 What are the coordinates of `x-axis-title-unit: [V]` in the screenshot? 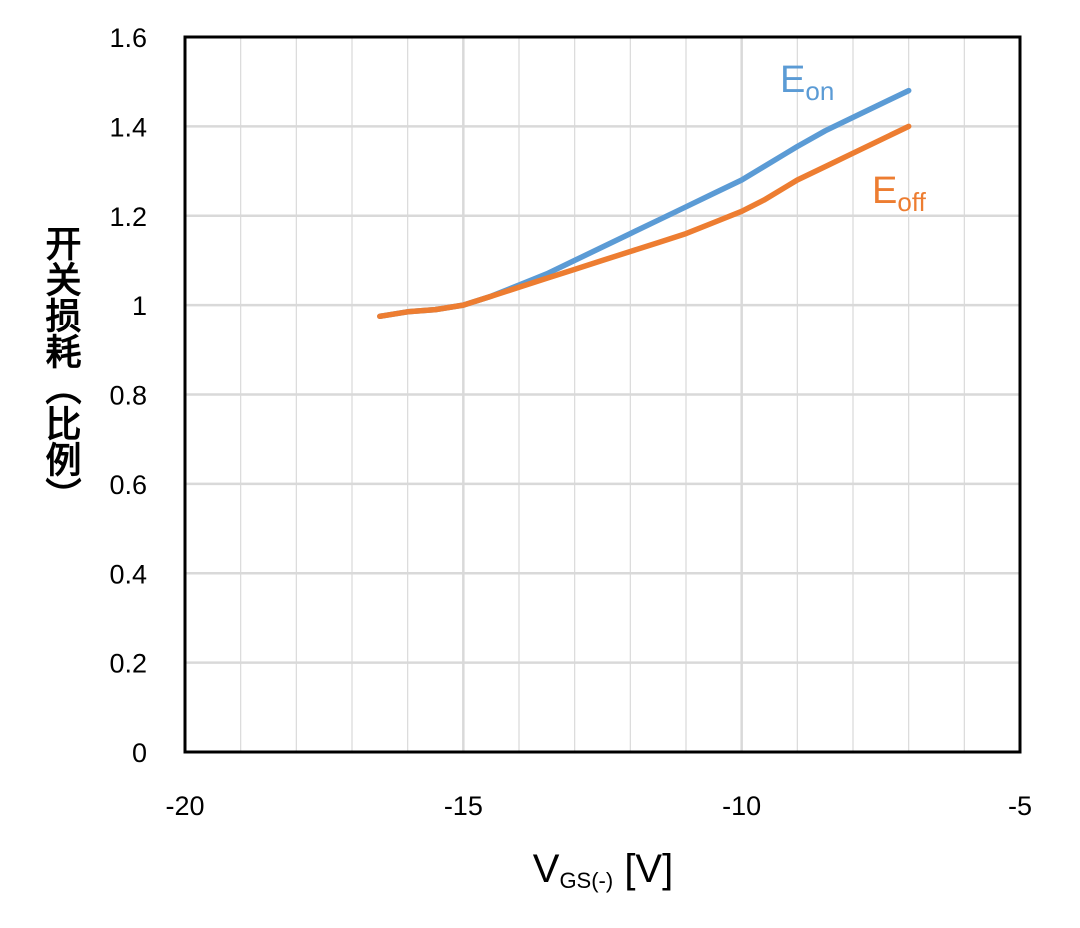 It's located at (643, 869).